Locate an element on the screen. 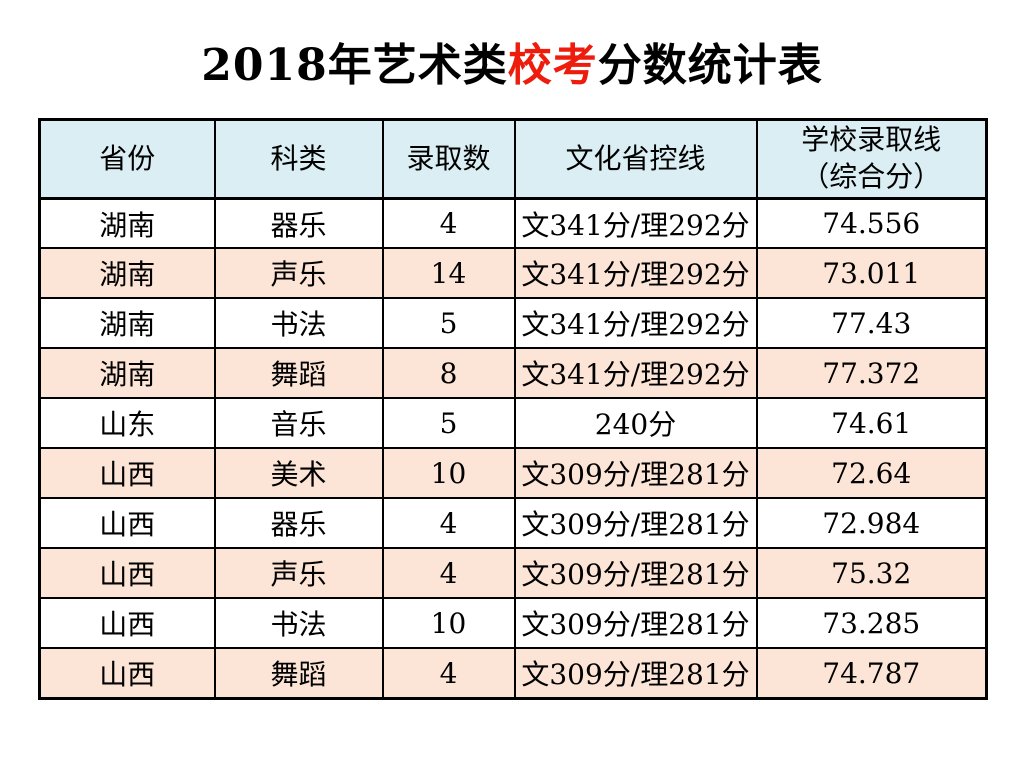 The width and height of the screenshot is (1024, 780). page-title: 2018年艺术类校考分数统计表 is located at coordinates (512, 46).